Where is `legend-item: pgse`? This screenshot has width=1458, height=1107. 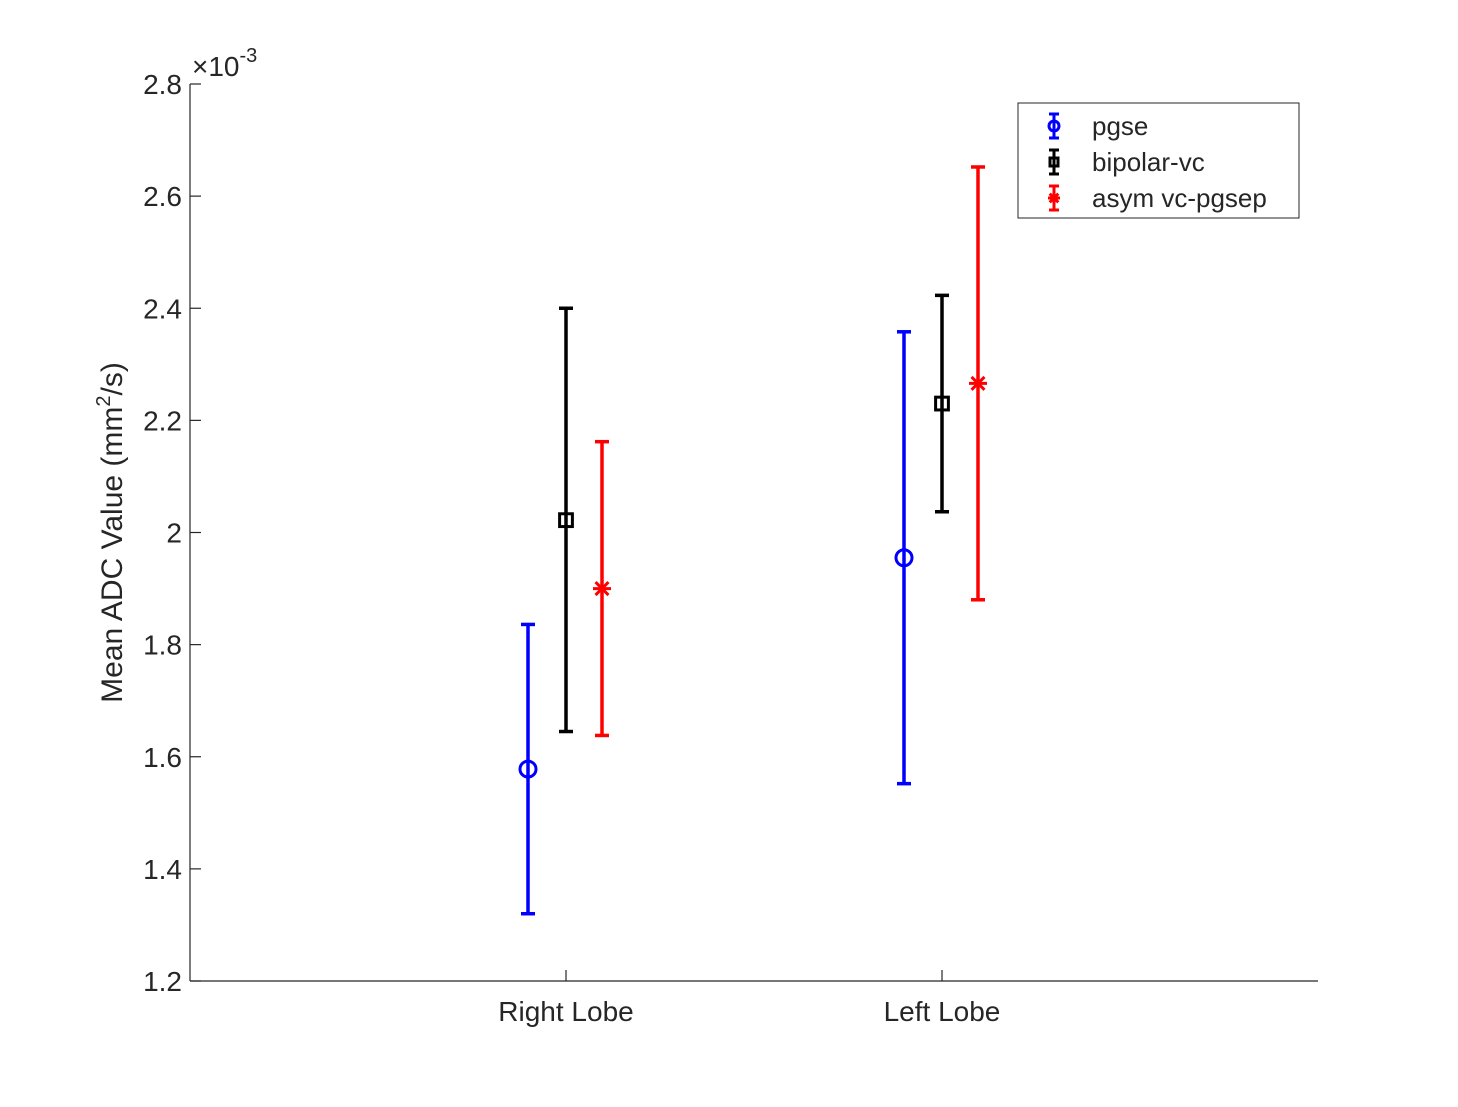
legend-item: pgse is located at coordinates (1097, 126).